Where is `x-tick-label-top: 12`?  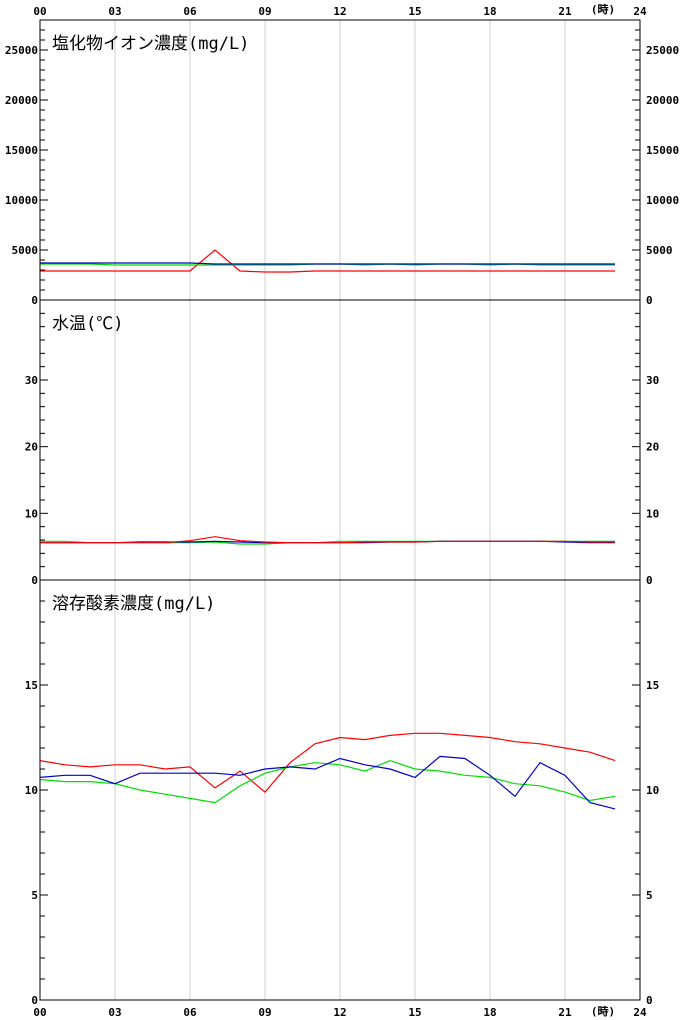 x-tick-label-top: 12 is located at coordinates (339, 11).